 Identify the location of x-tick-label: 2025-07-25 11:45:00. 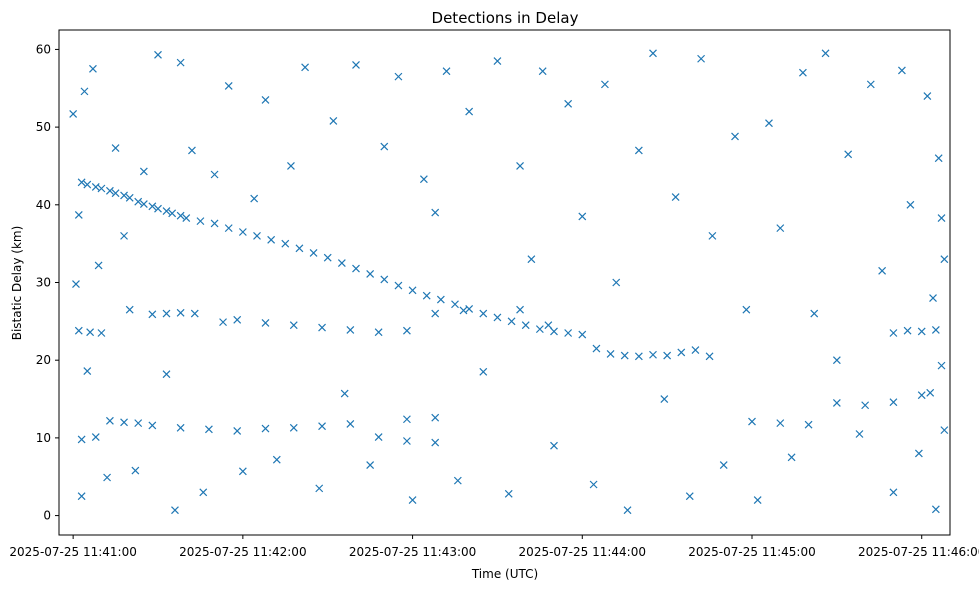
(751, 552).